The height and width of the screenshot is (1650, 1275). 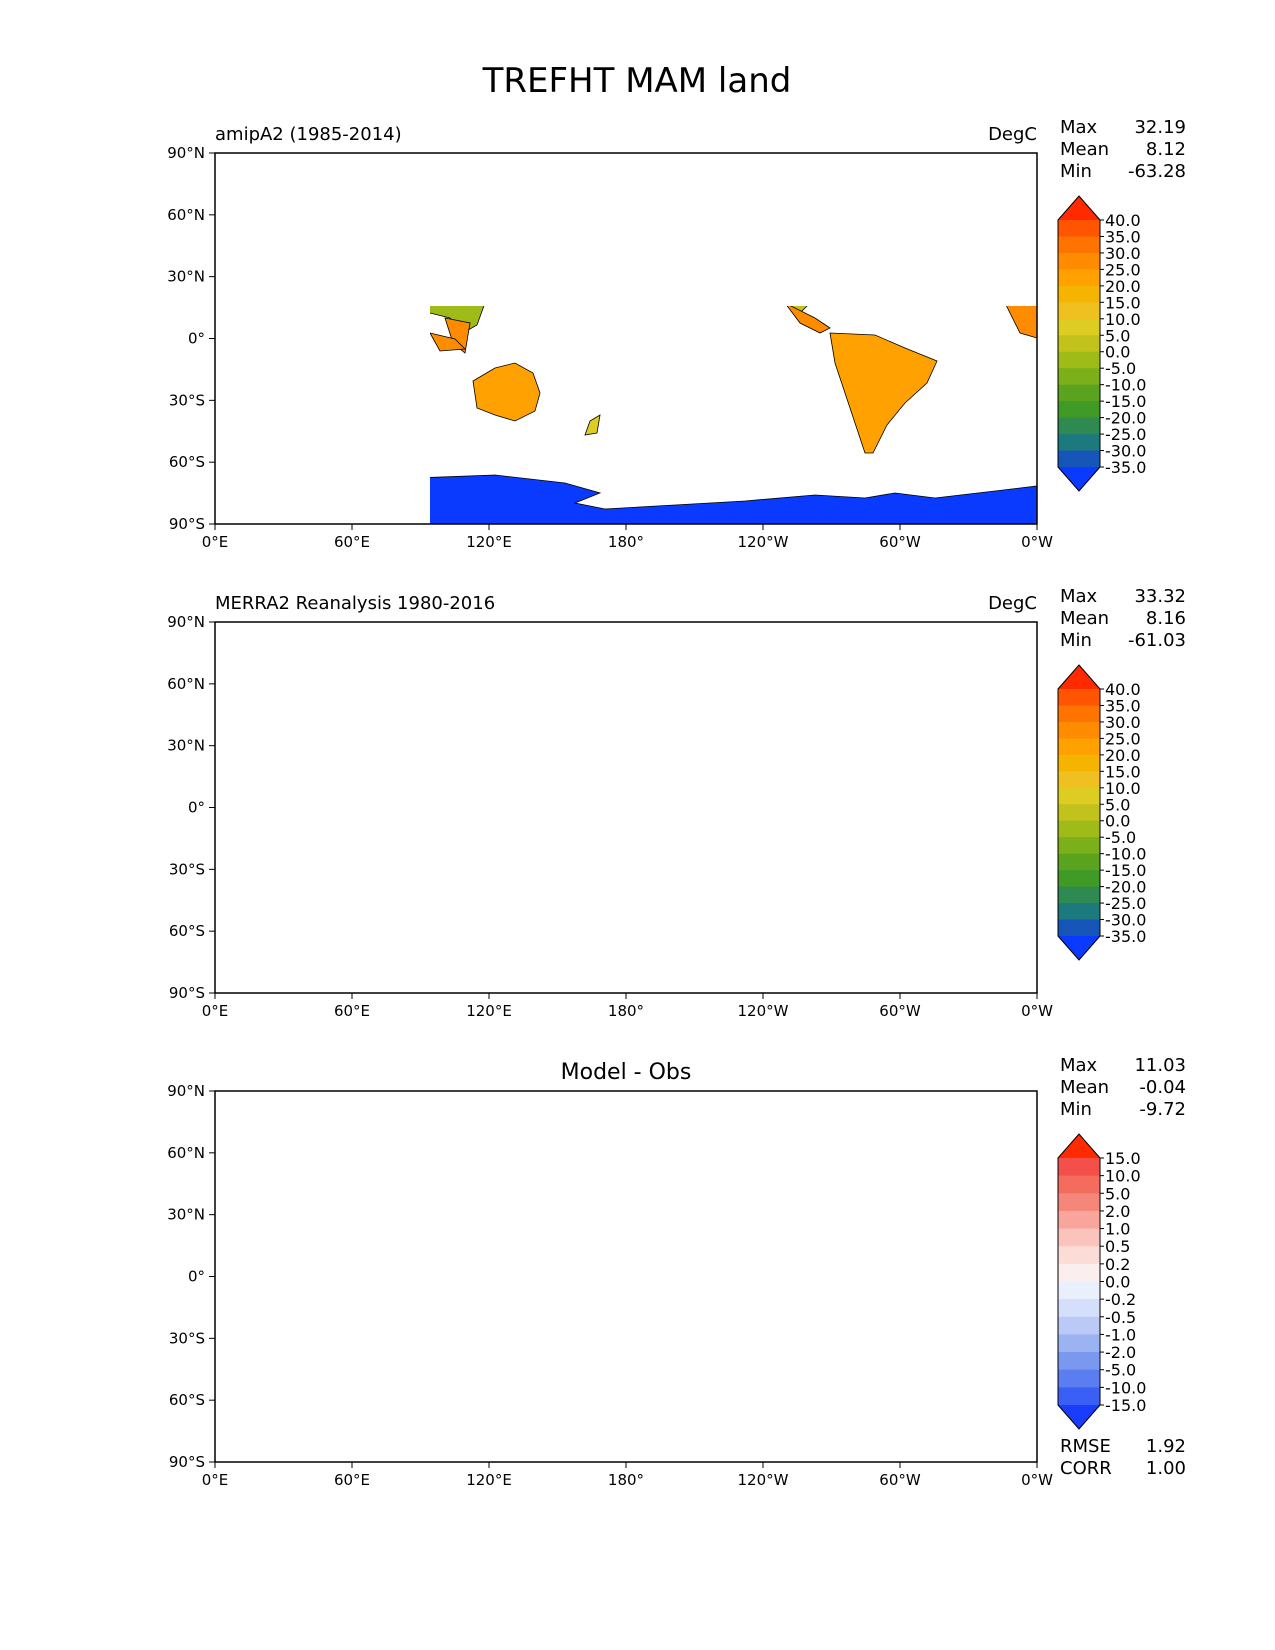 What do you see at coordinates (1120, 1334) in the screenshot?
I see `colorbar-label: -1.0` at bounding box center [1120, 1334].